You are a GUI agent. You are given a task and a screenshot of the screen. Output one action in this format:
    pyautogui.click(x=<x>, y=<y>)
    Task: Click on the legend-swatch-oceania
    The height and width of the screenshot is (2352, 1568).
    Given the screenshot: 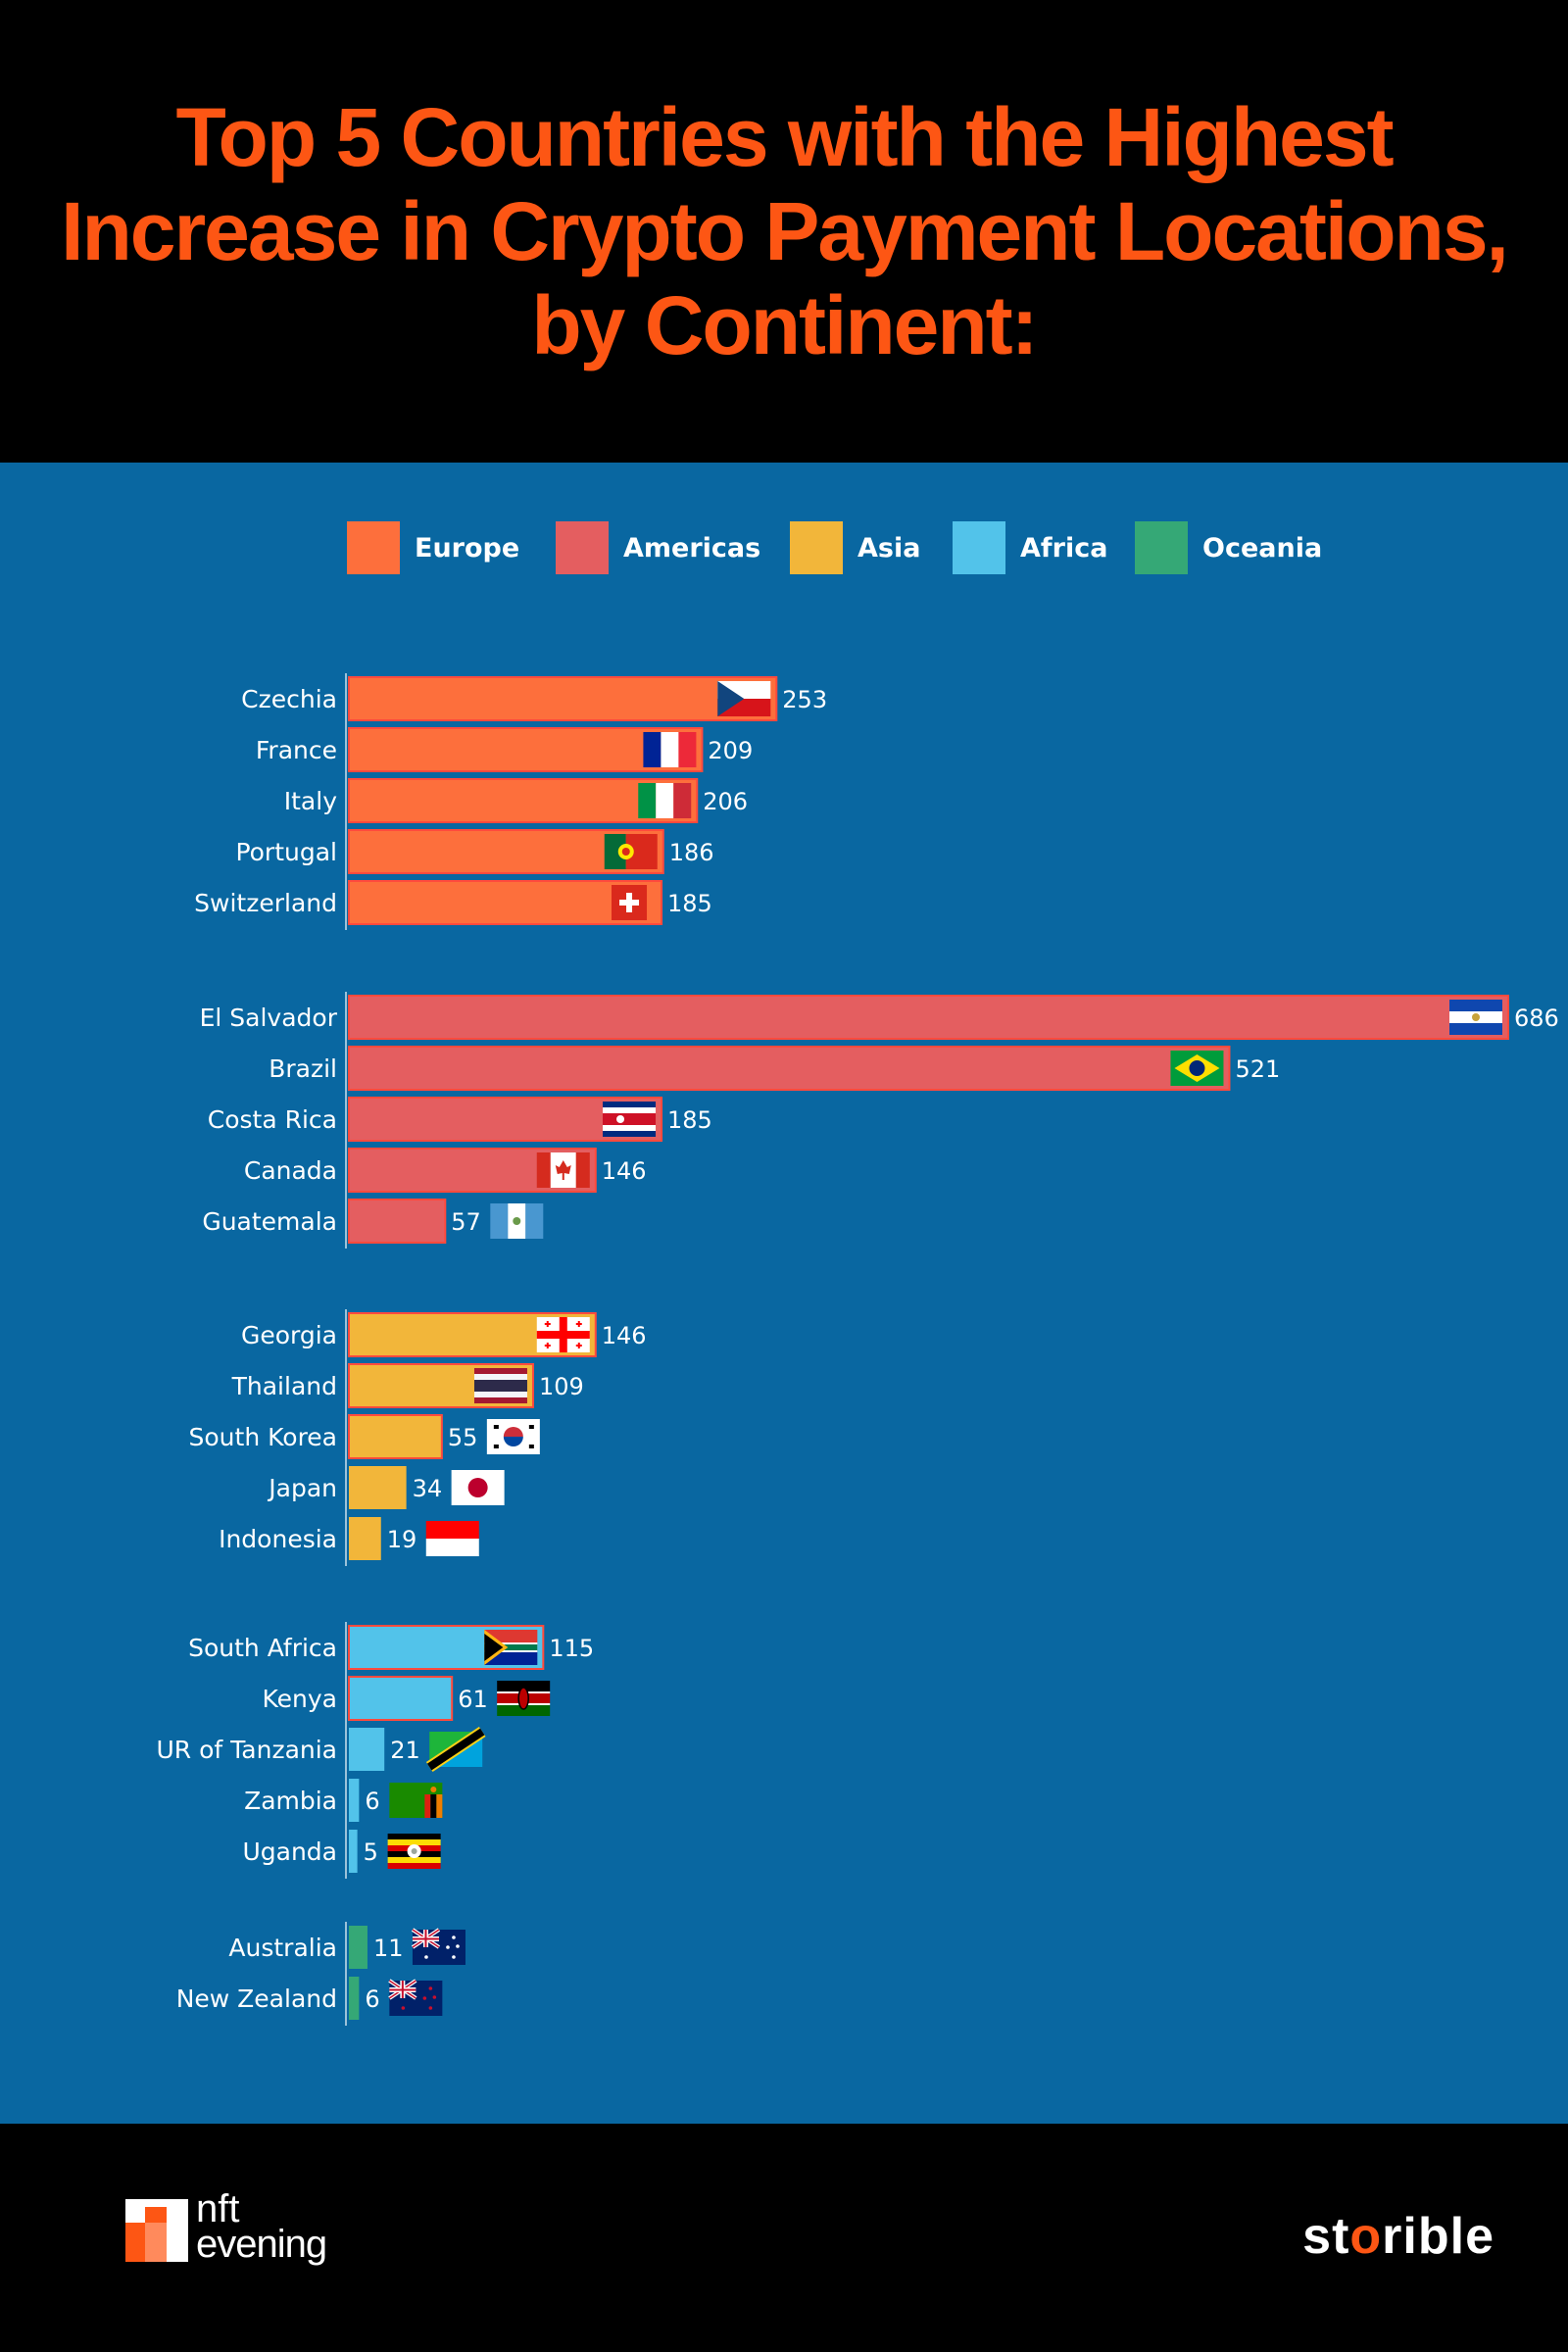 What is the action you would take?
    pyautogui.click(x=1161, y=547)
    